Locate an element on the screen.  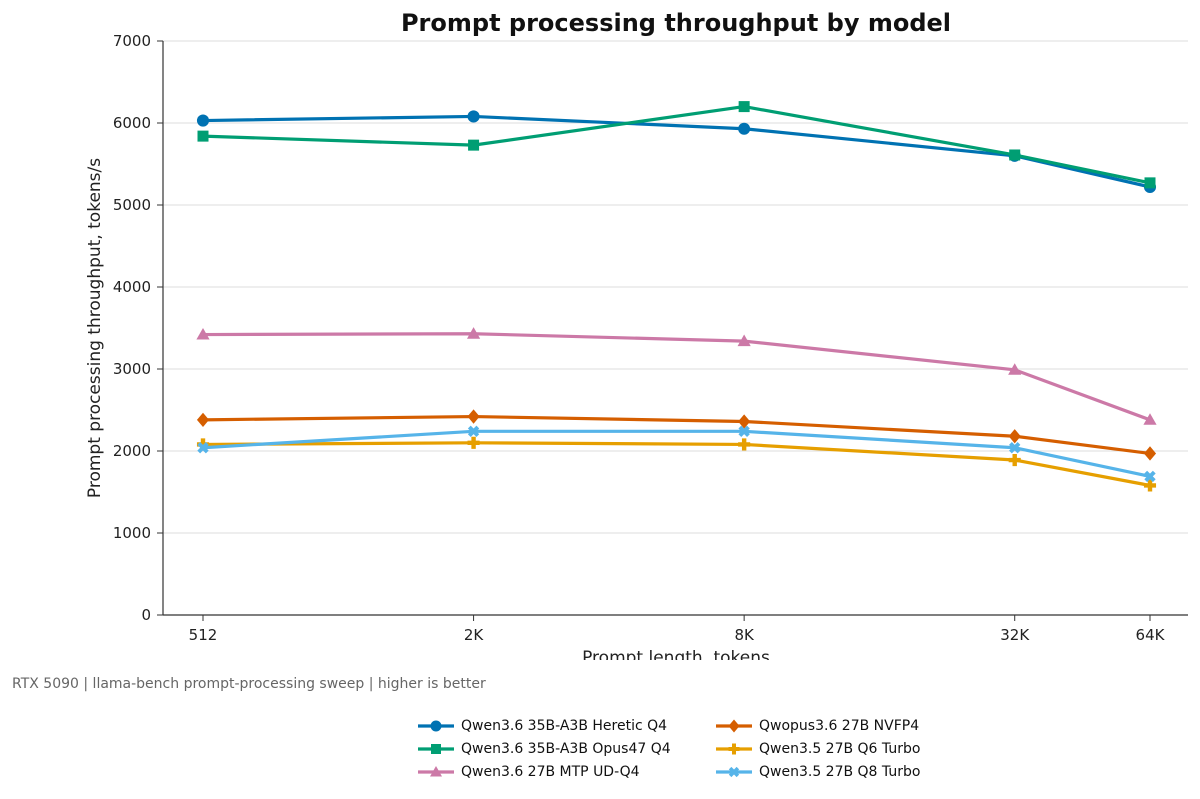
legend-item: Qwen3.5 27B Q8 Turbo is located at coordinates (817, 772).